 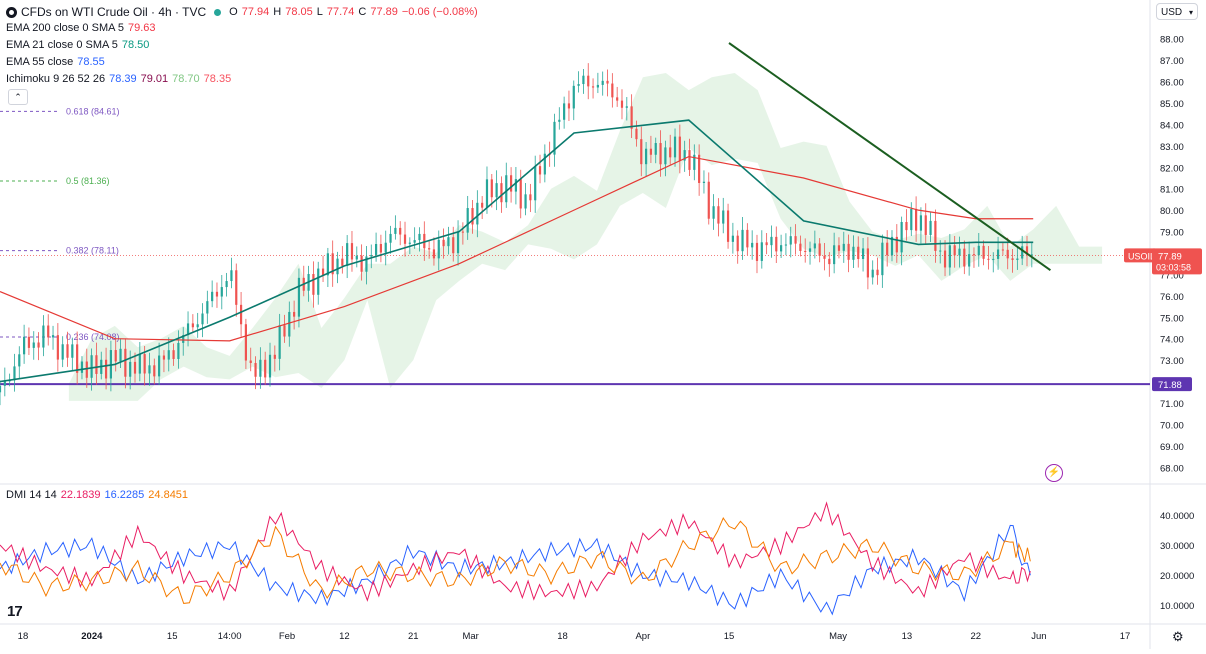 I want to click on chart-title: CFDs on WTI Crude Oil · 4h · TVC, so click(x=114, y=12).